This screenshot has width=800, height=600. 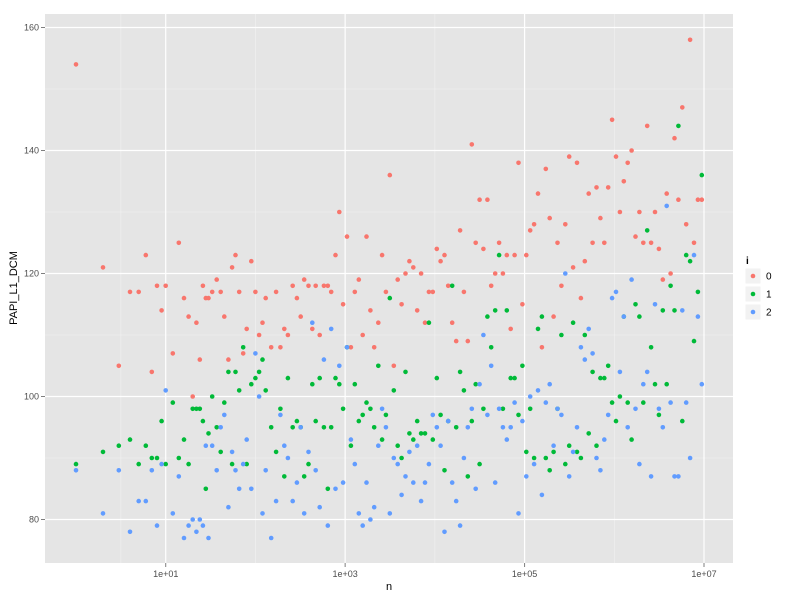 I want to click on legend-label: 0, so click(x=769, y=277).